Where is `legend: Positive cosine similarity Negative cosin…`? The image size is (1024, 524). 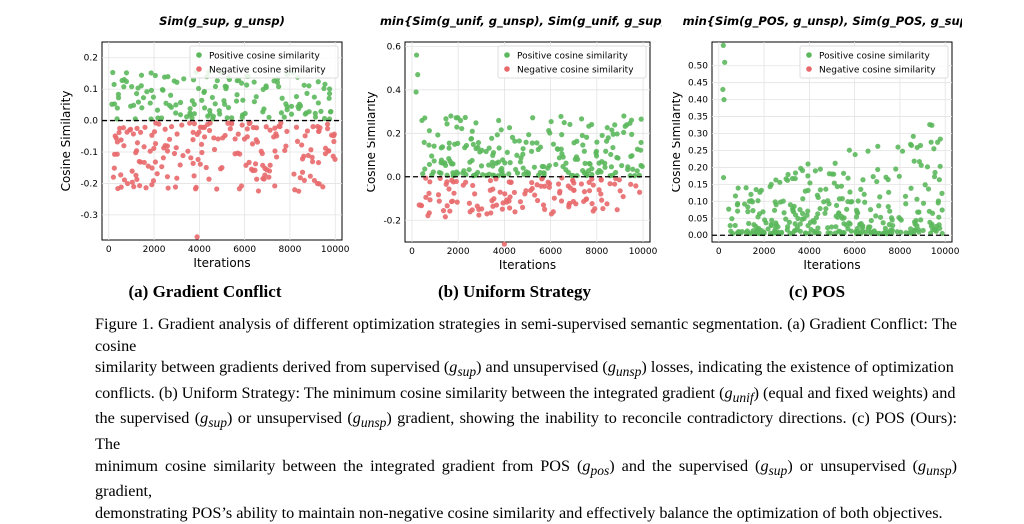 legend: Positive cosine similarity Negative cosin… is located at coordinates (874, 62).